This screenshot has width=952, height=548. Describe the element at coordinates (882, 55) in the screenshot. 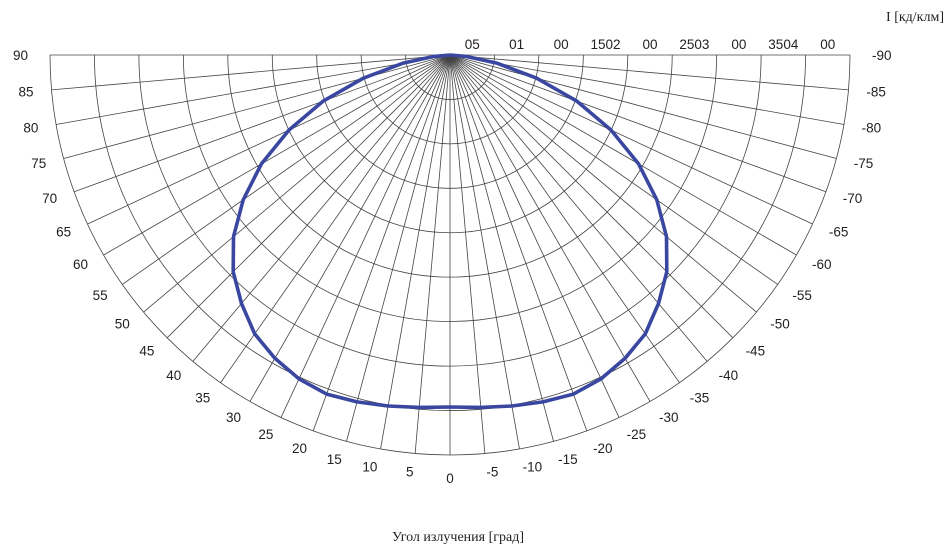

I see `angle-tick-label: -90` at that location.